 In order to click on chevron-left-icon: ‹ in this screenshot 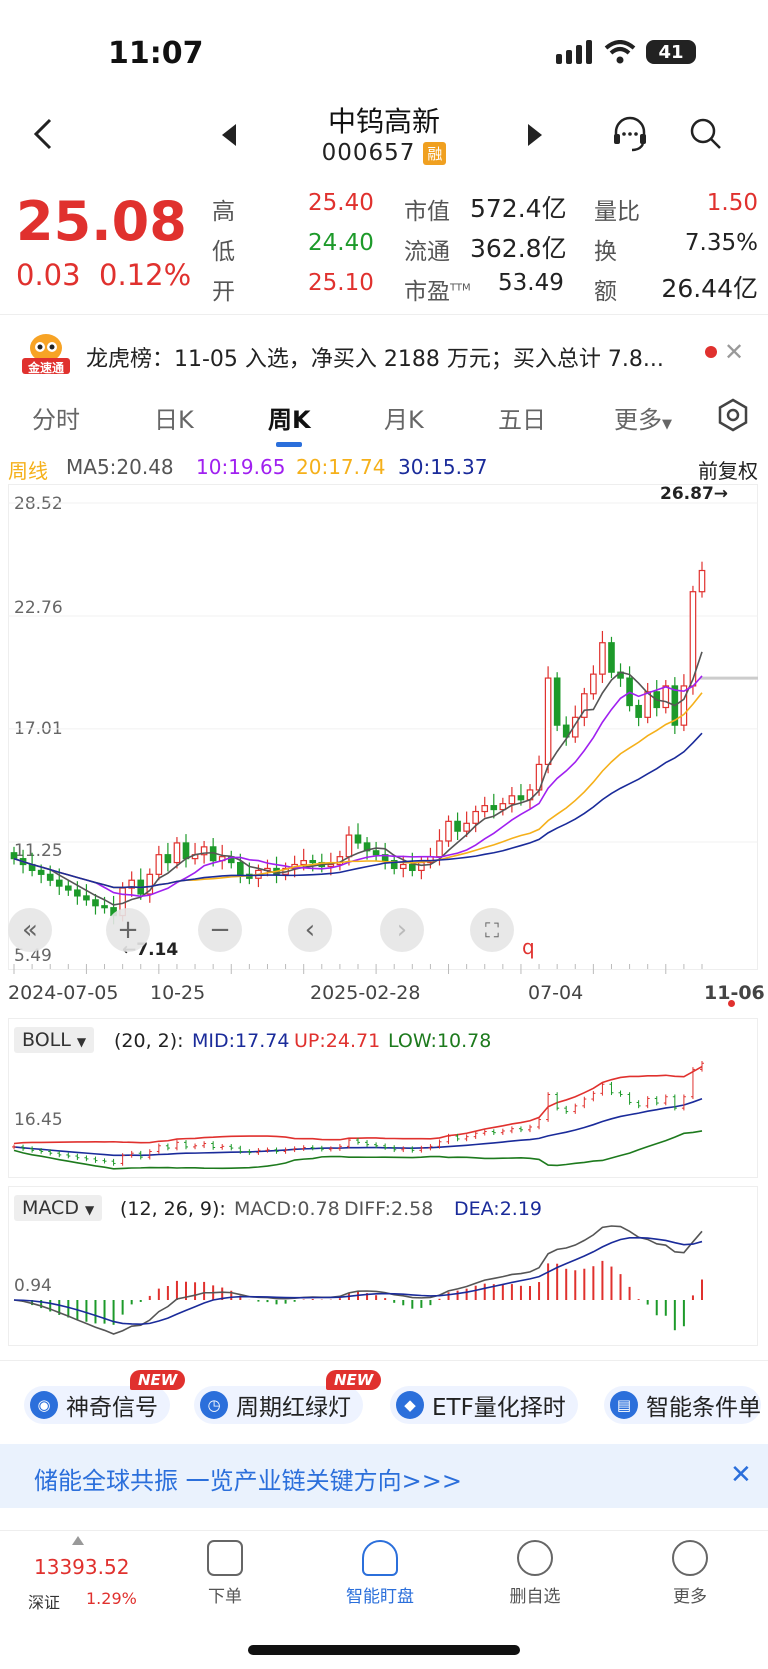, I will do `click(310, 930)`.